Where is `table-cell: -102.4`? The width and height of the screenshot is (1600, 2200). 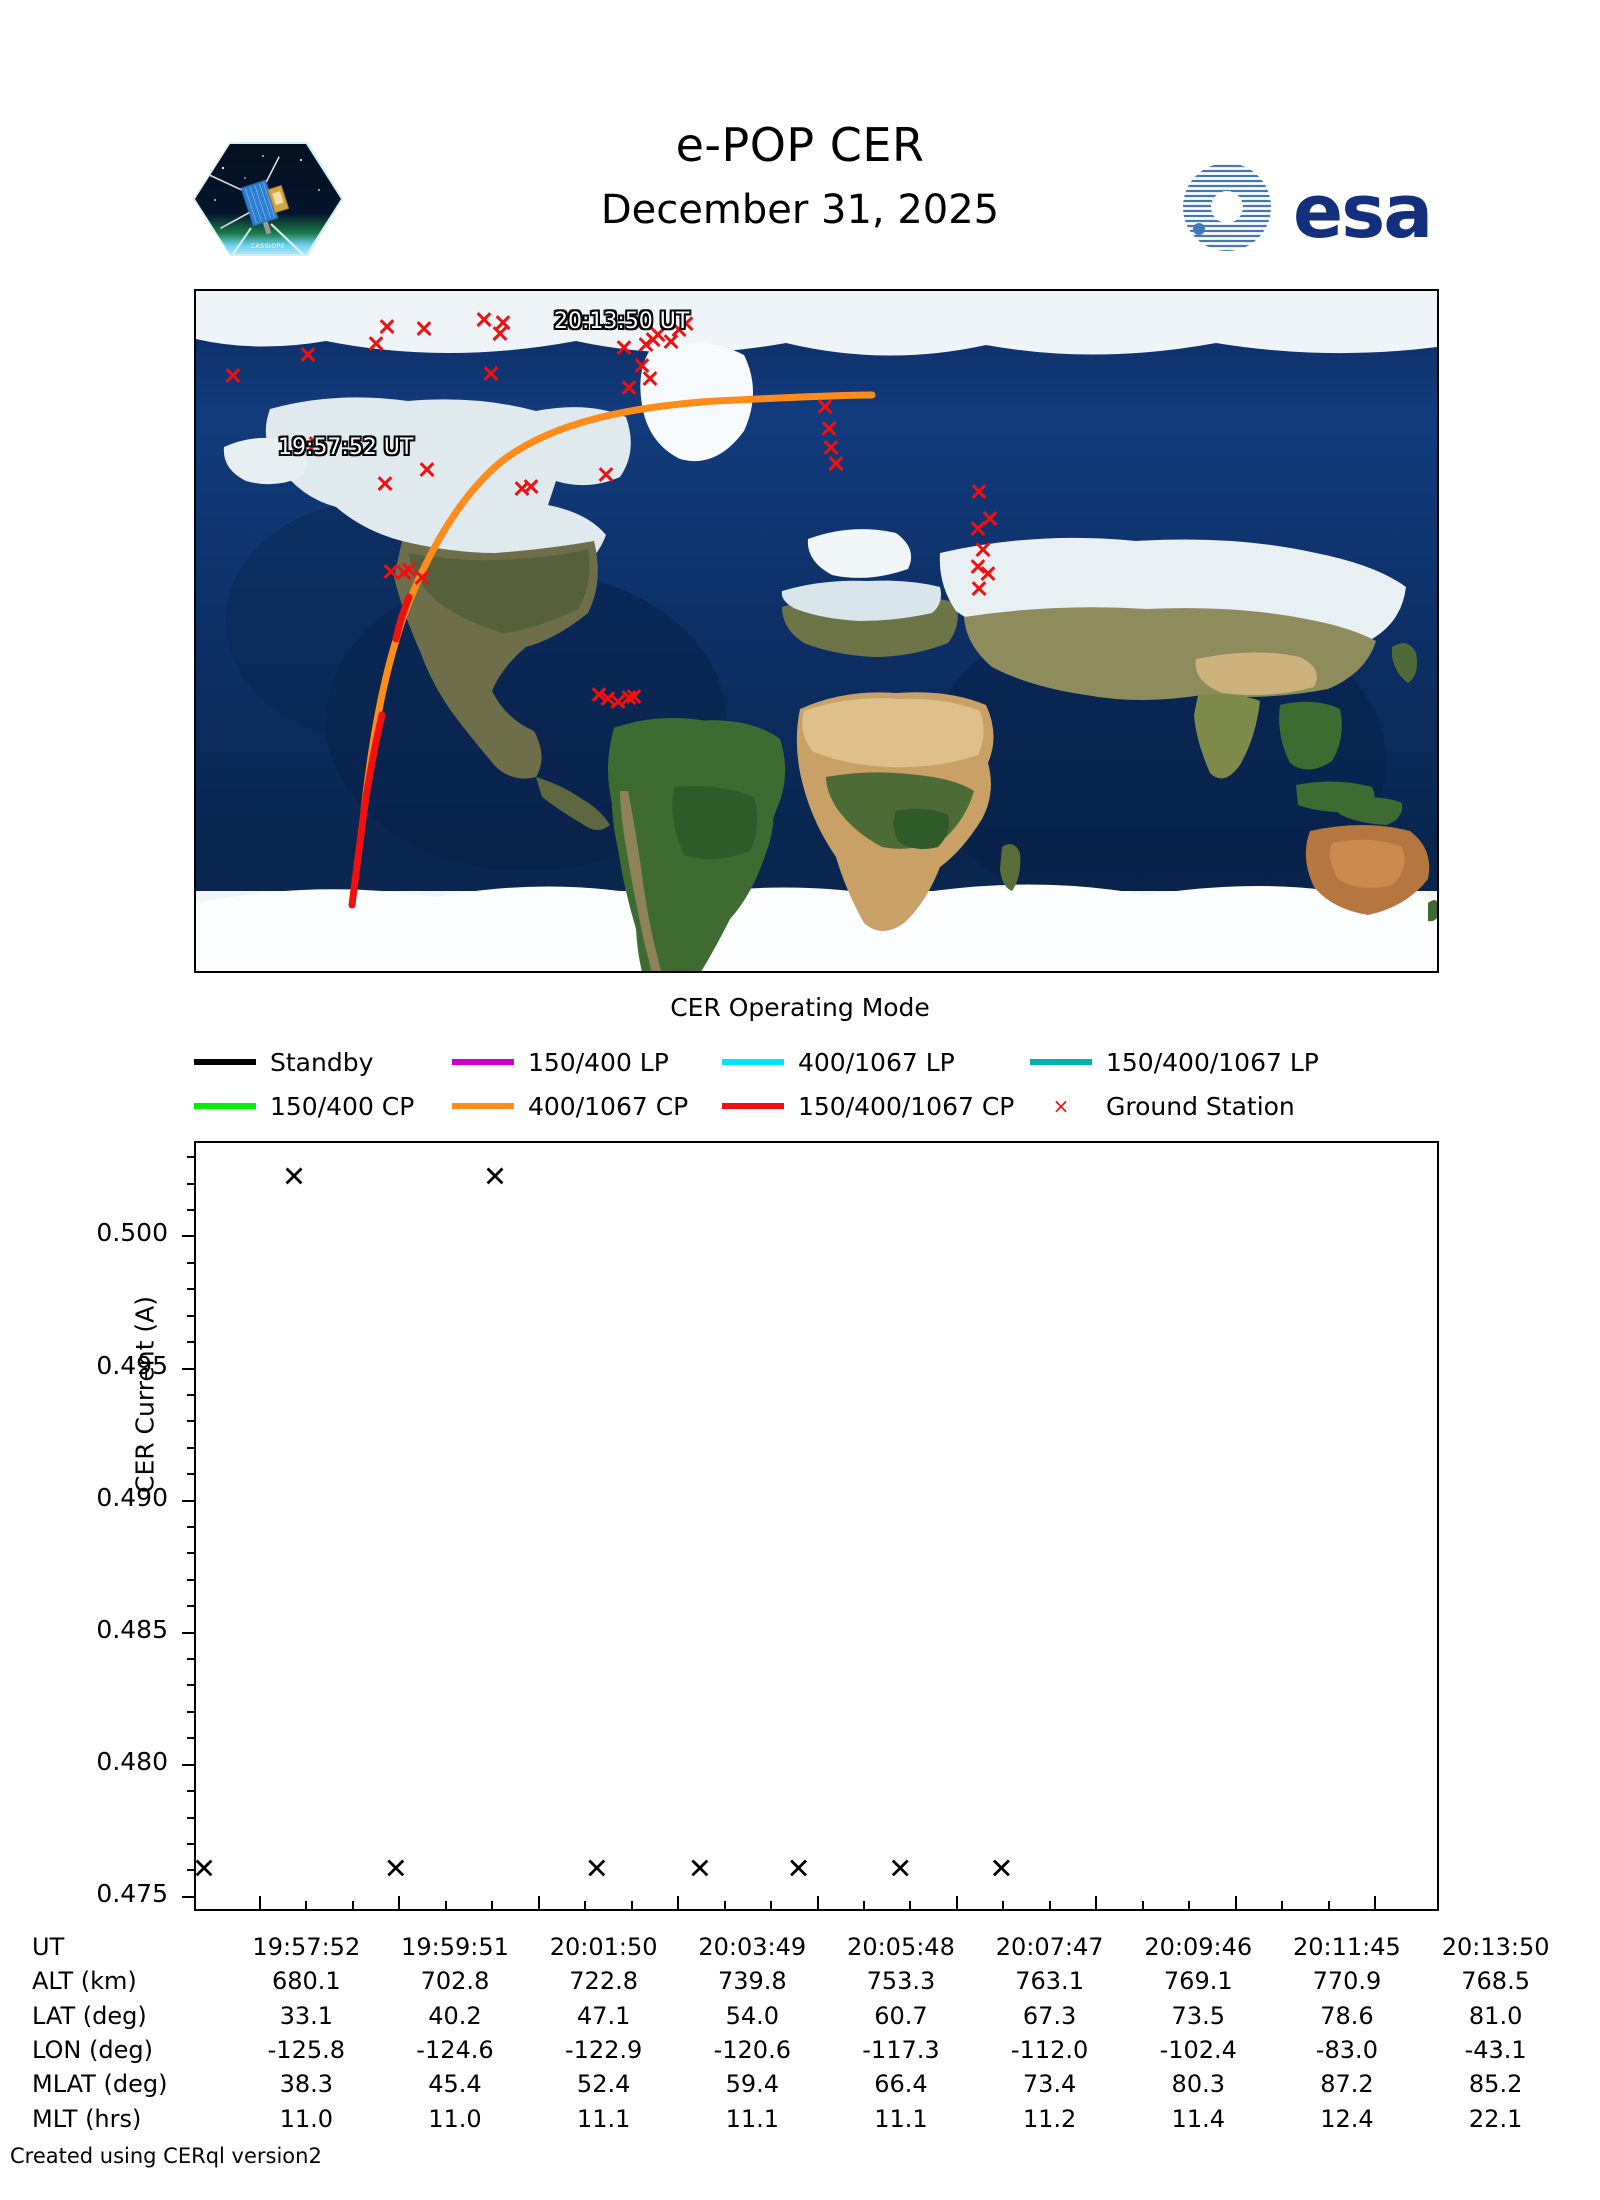 table-cell: -102.4 is located at coordinates (1198, 2049).